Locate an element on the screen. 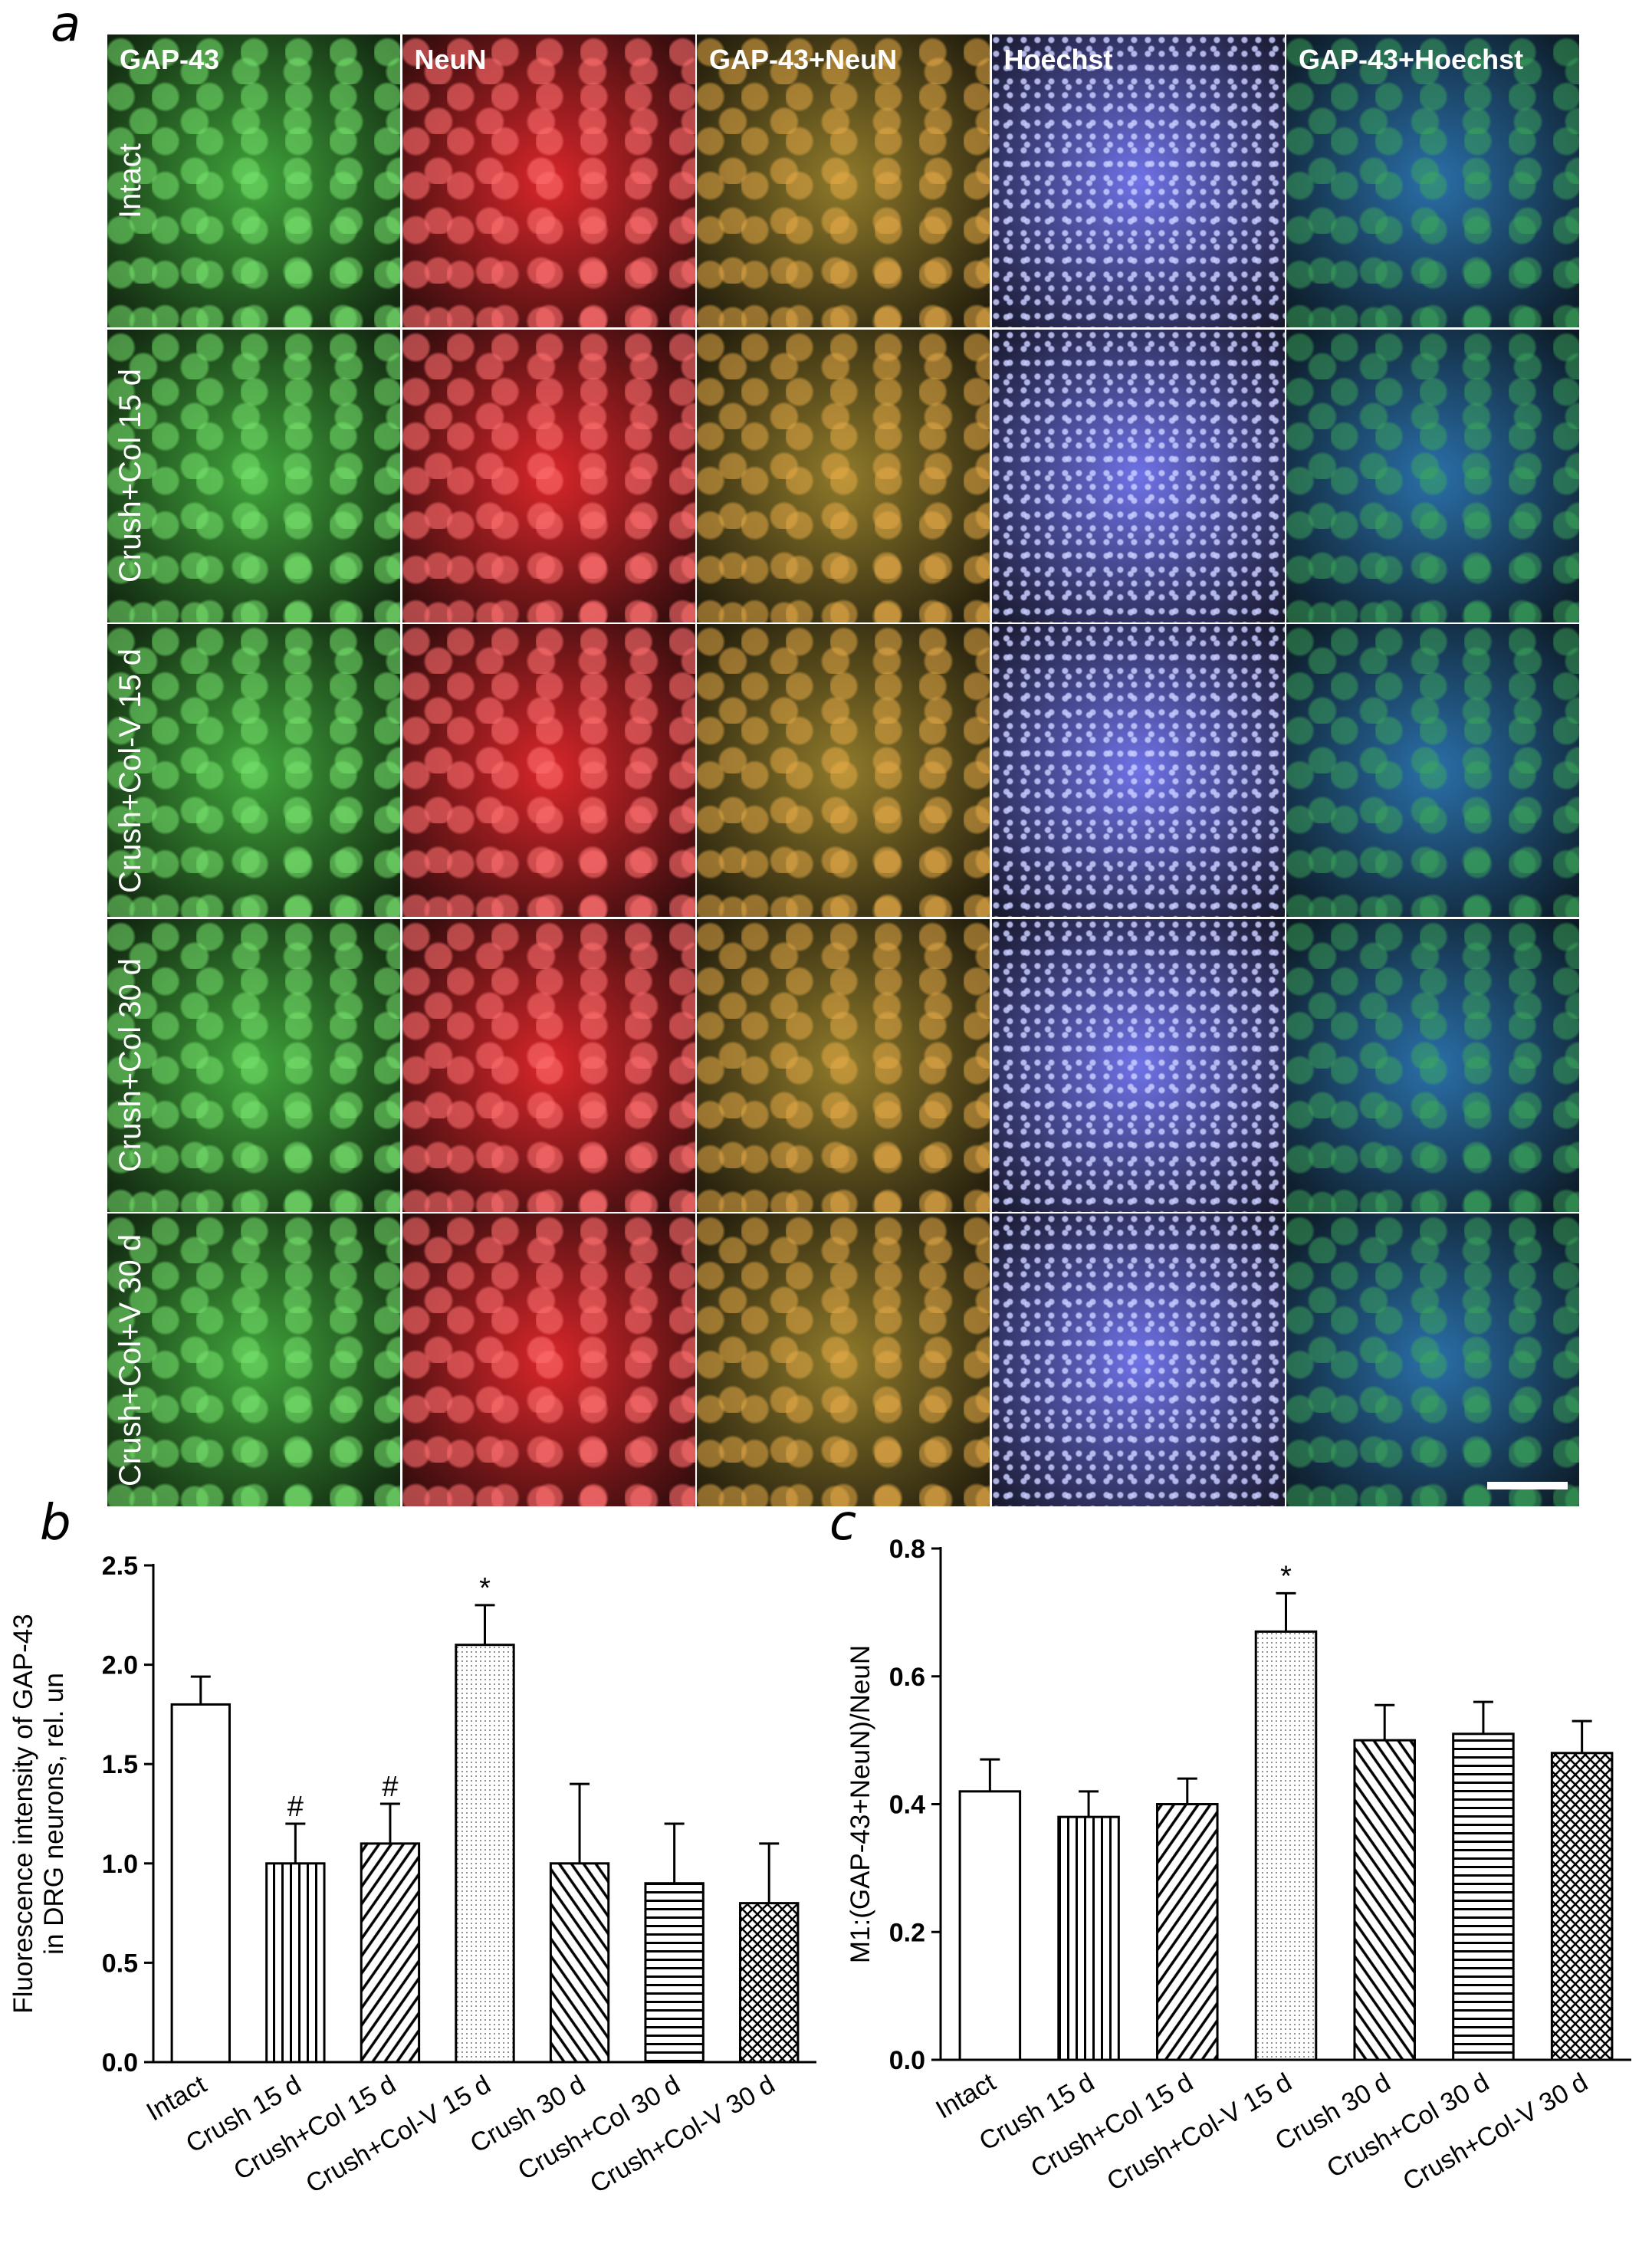  x-tick-label: Crush+Col-V 15 d is located at coordinates (1199, 2132).